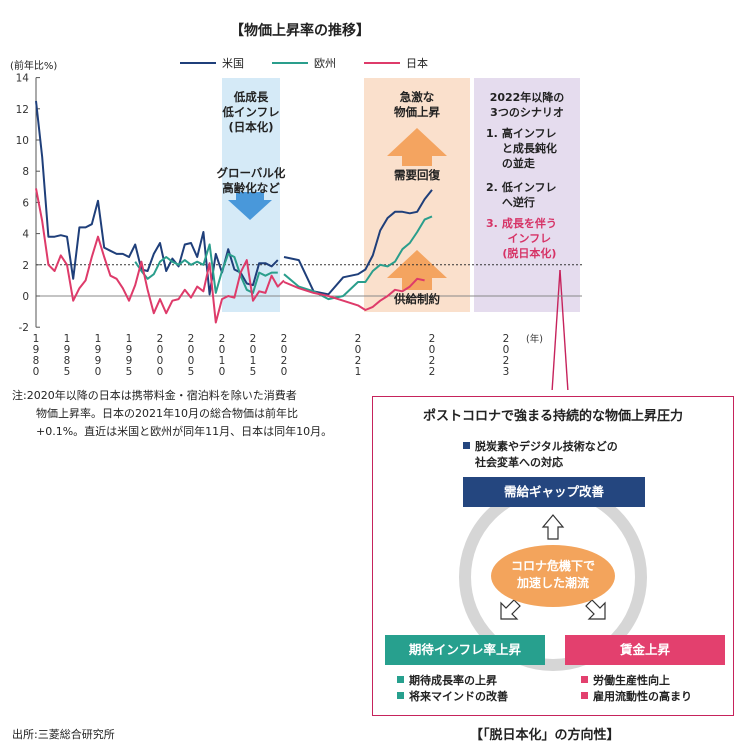  I want to click on footer-title: 【「脱日本化」の方向性】, so click(545, 735).